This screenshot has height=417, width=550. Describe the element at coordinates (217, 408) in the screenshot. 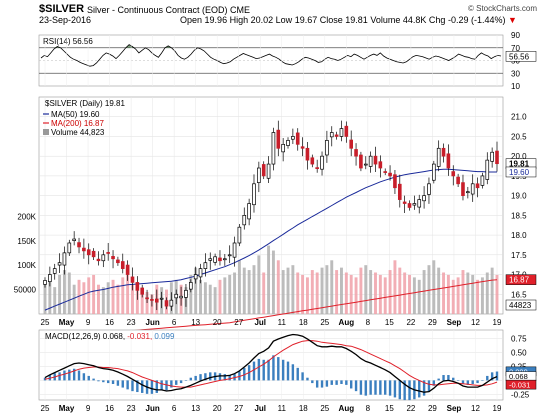

I see `x-axis-label-bottom: 20` at that location.